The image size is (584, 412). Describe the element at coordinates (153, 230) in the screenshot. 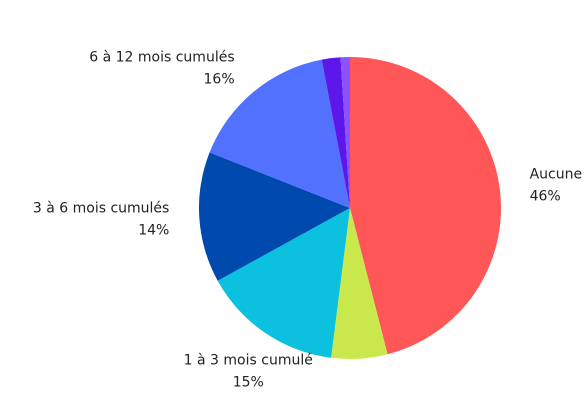

I see `slice-value-label: 14%` at that location.